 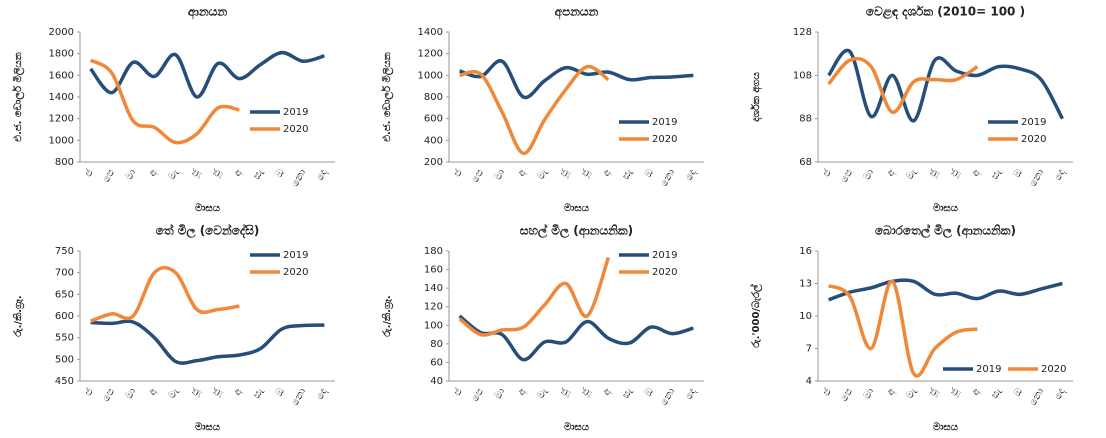 What do you see at coordinates (433, 325) in the screenshot?
I see `y-tick-label: 100` at bounding box center [433, 325].